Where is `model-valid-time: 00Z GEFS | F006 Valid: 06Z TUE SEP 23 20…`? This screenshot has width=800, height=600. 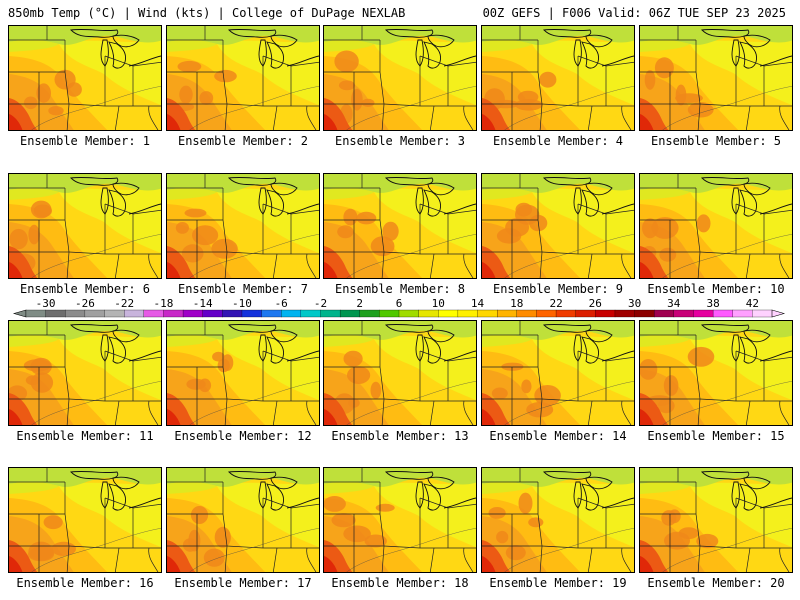
model-valid-time: 00Z GEFS | F006 Valid: 06Z TUE SEP 23 20… is located at coordinates (634, 13).